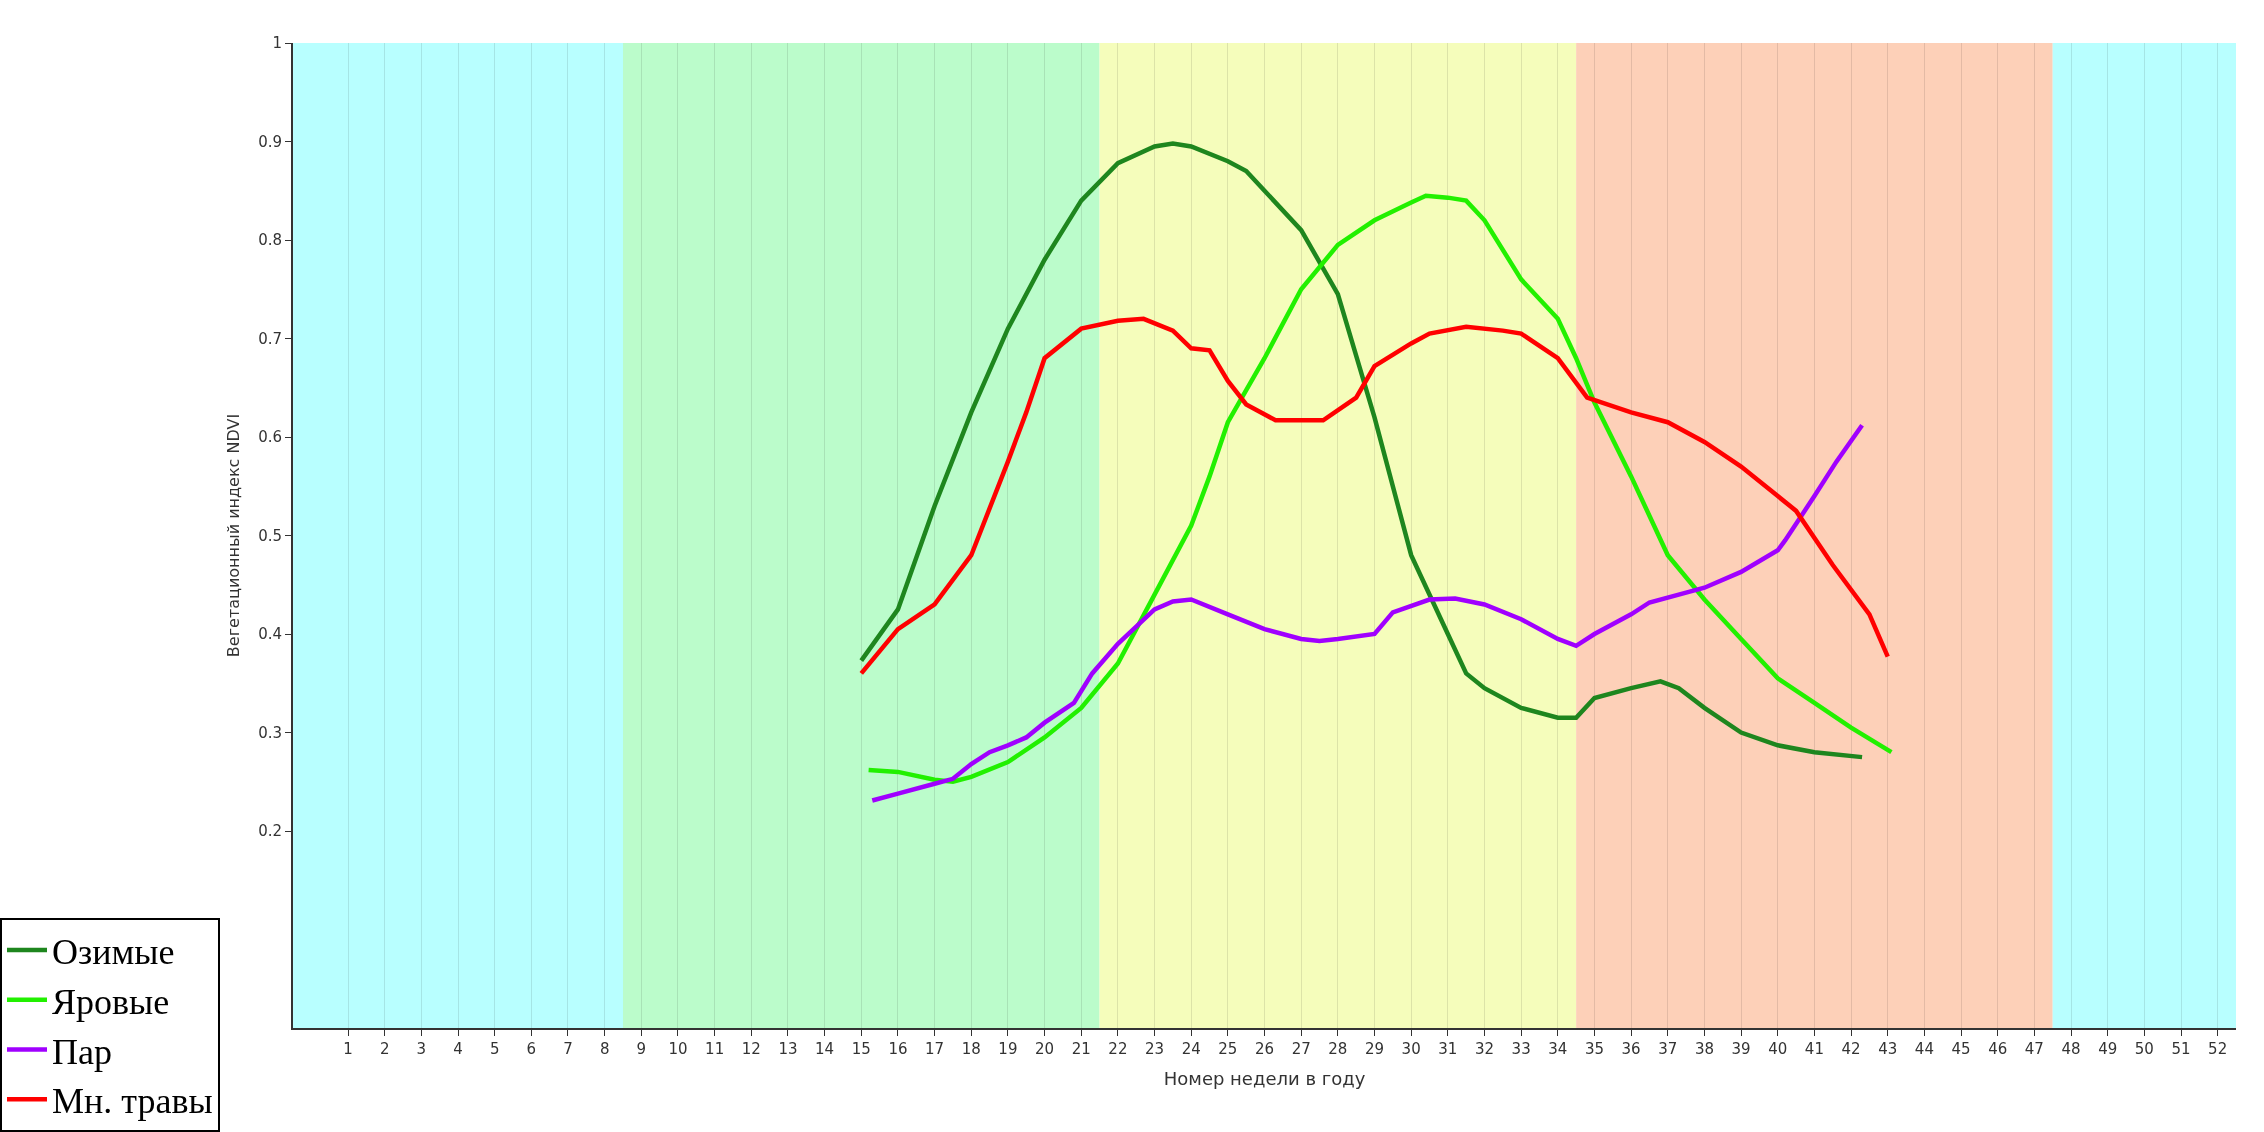 The height and width of the screenshot is (1132, 2264). What do you see at coordinates (2108, 1049) in the screenshot?
I see `x-tick-label: 49` at bounding box center [2108, 1049].